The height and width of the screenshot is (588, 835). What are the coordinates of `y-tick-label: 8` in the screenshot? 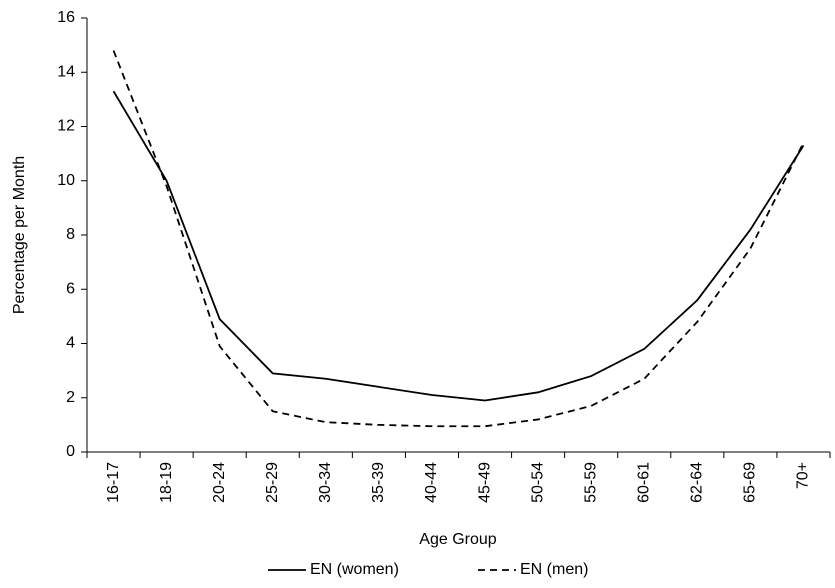 It's located at (70, 234).